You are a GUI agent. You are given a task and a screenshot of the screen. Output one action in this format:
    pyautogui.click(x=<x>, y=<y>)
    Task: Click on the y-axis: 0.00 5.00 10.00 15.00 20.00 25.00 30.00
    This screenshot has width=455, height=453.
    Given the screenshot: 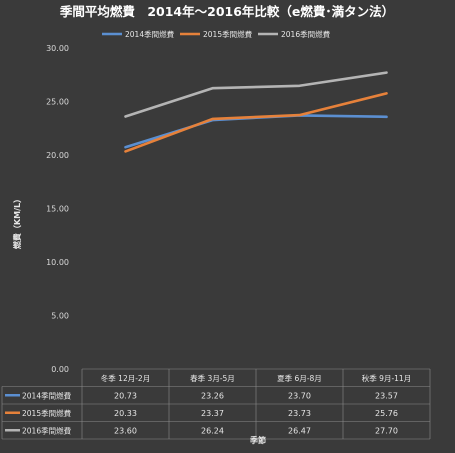 What is the action you would take?
    pyautogui.click(x=57, y=209)
    